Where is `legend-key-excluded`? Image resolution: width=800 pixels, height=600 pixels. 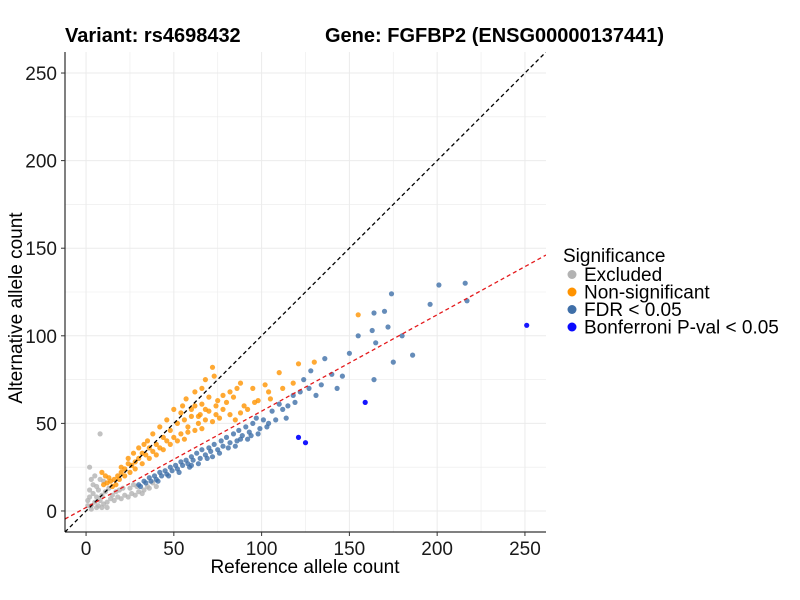 legend-key-excluded is located at coordinates (572, 274).